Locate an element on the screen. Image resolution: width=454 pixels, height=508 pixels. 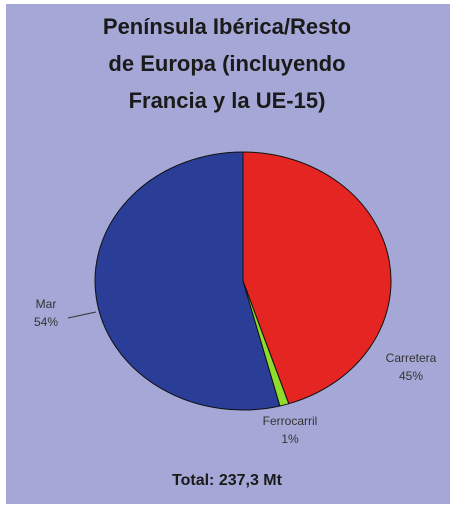
slice-label-ferrocarril: Ferrocarril is located at coordinates (290, 421).